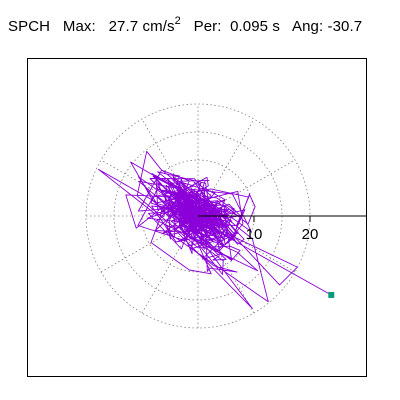  I want to click on x-tick-label-20: 20, so click(310, 234).